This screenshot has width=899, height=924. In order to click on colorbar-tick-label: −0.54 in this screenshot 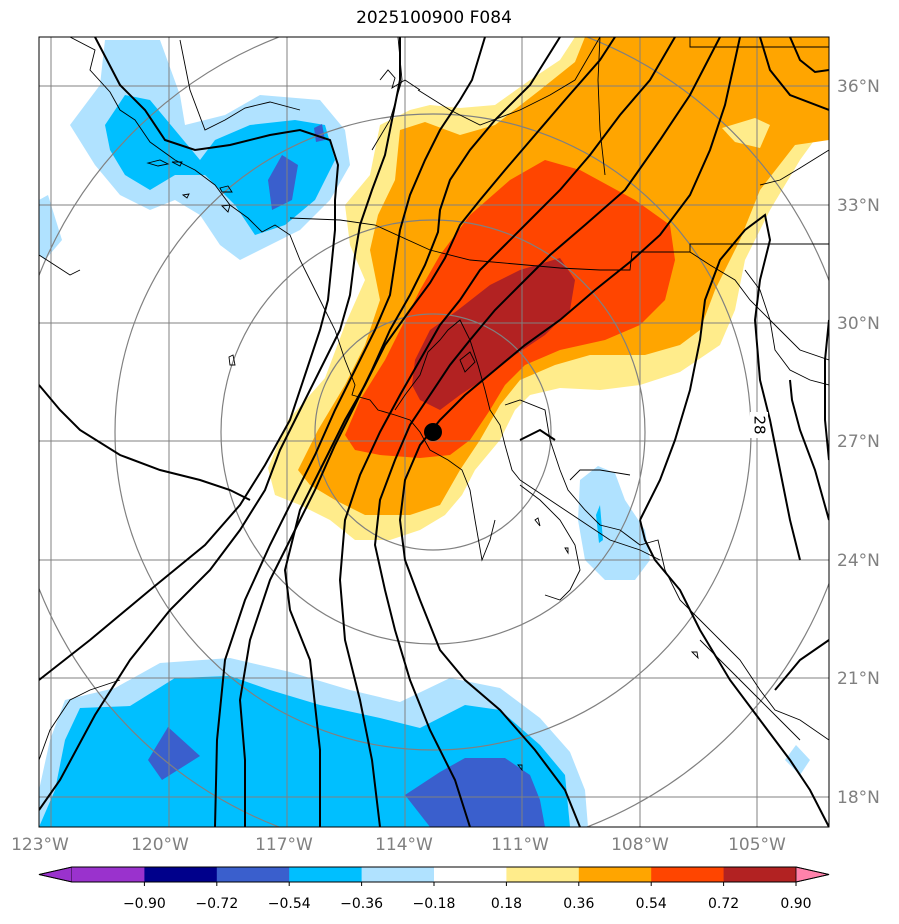, I will do `click(289, 904)`.